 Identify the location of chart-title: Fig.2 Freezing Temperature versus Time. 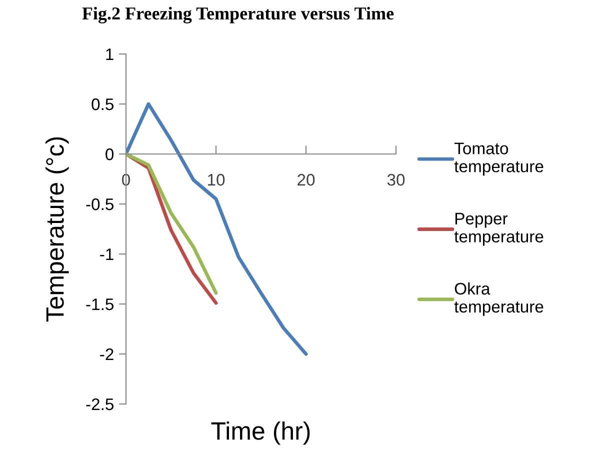
(238, 15).